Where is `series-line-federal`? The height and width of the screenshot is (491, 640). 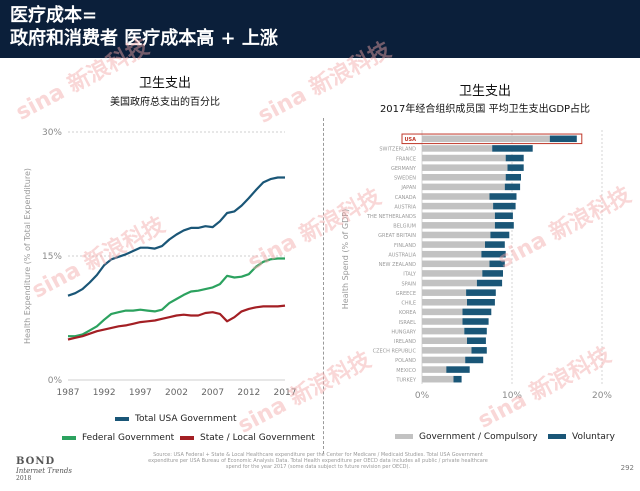 series-line-federal is located at coordinates (176, 297).